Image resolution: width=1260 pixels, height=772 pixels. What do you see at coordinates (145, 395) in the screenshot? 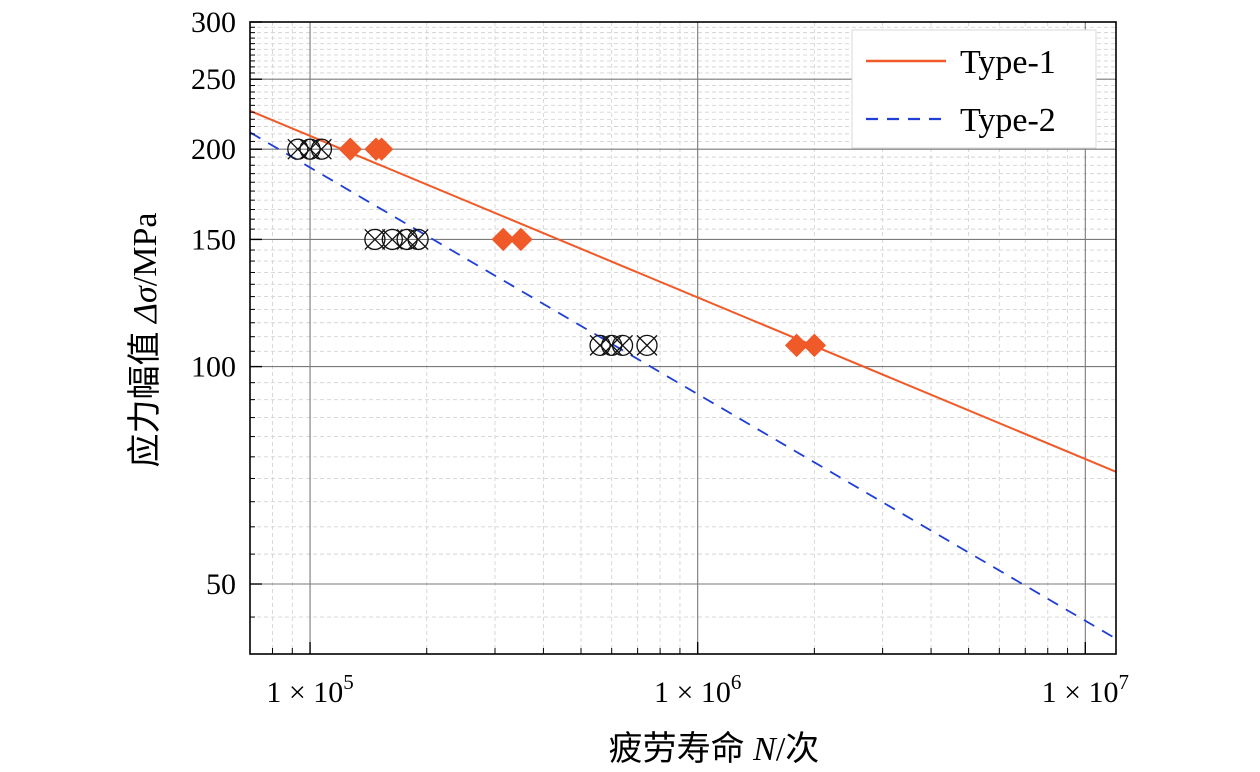
I see `y-axis-title-prefix: 应力幅值` at bounding box center [145, 395].